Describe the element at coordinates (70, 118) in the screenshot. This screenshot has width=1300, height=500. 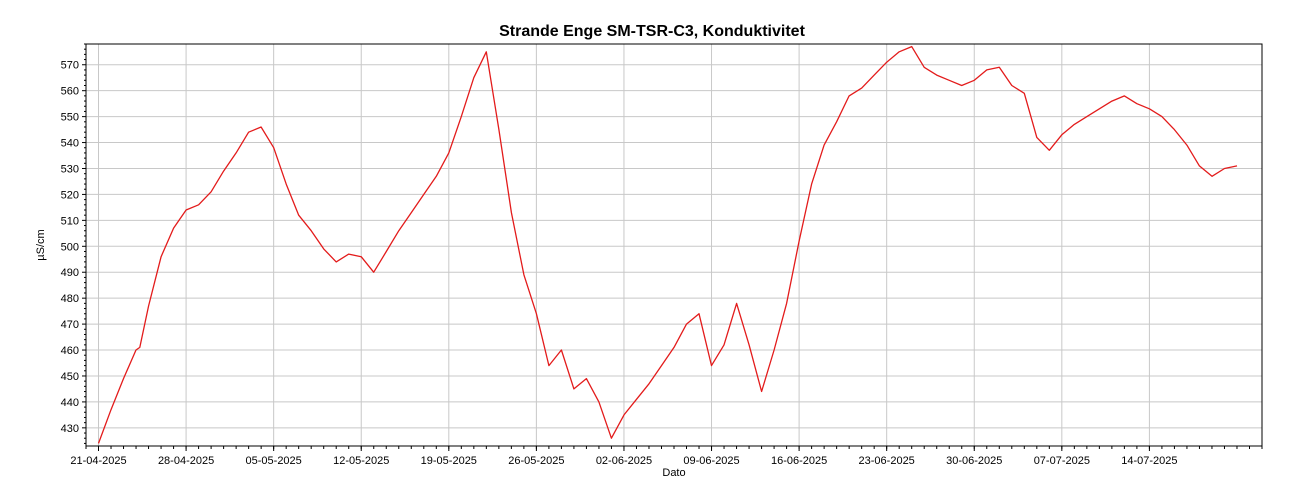
I see `y-tick-label: 550` at that location.